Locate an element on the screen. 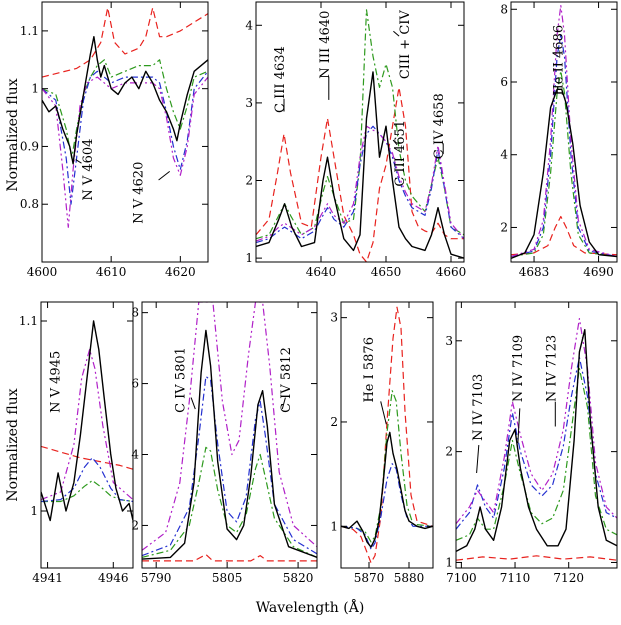 The height and width of the screenshot is (625, 621). panel-5-series is located at coordinates (229, 432).